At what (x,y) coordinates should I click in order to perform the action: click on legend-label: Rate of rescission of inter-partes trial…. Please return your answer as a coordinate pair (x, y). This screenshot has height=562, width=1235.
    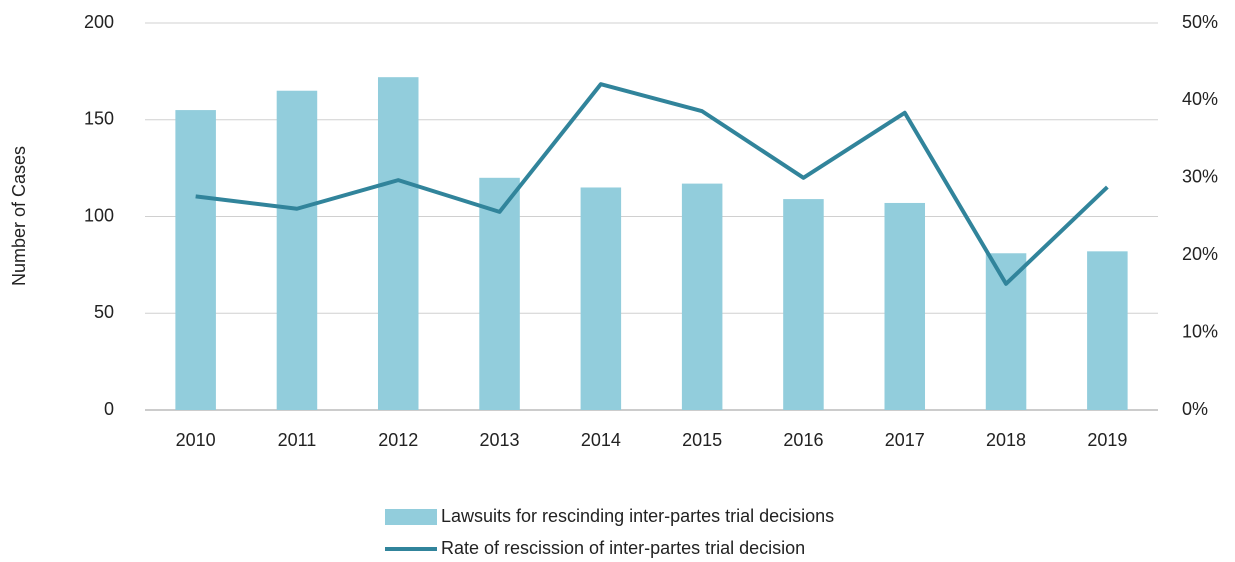
    Looking at the image, I should click on (623, 548).